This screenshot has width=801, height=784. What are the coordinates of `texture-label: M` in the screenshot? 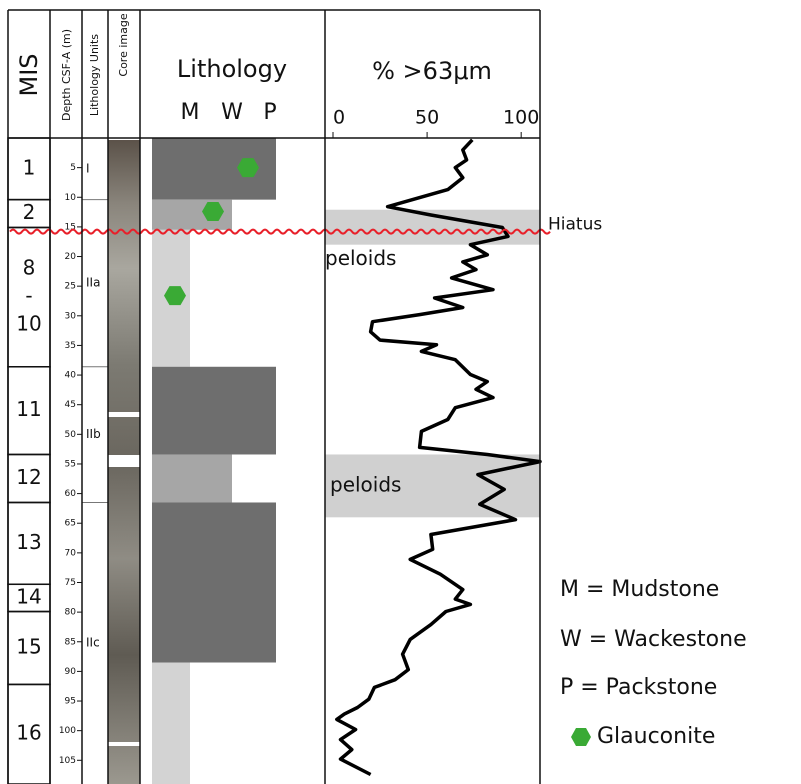 It's located at (190, 112).